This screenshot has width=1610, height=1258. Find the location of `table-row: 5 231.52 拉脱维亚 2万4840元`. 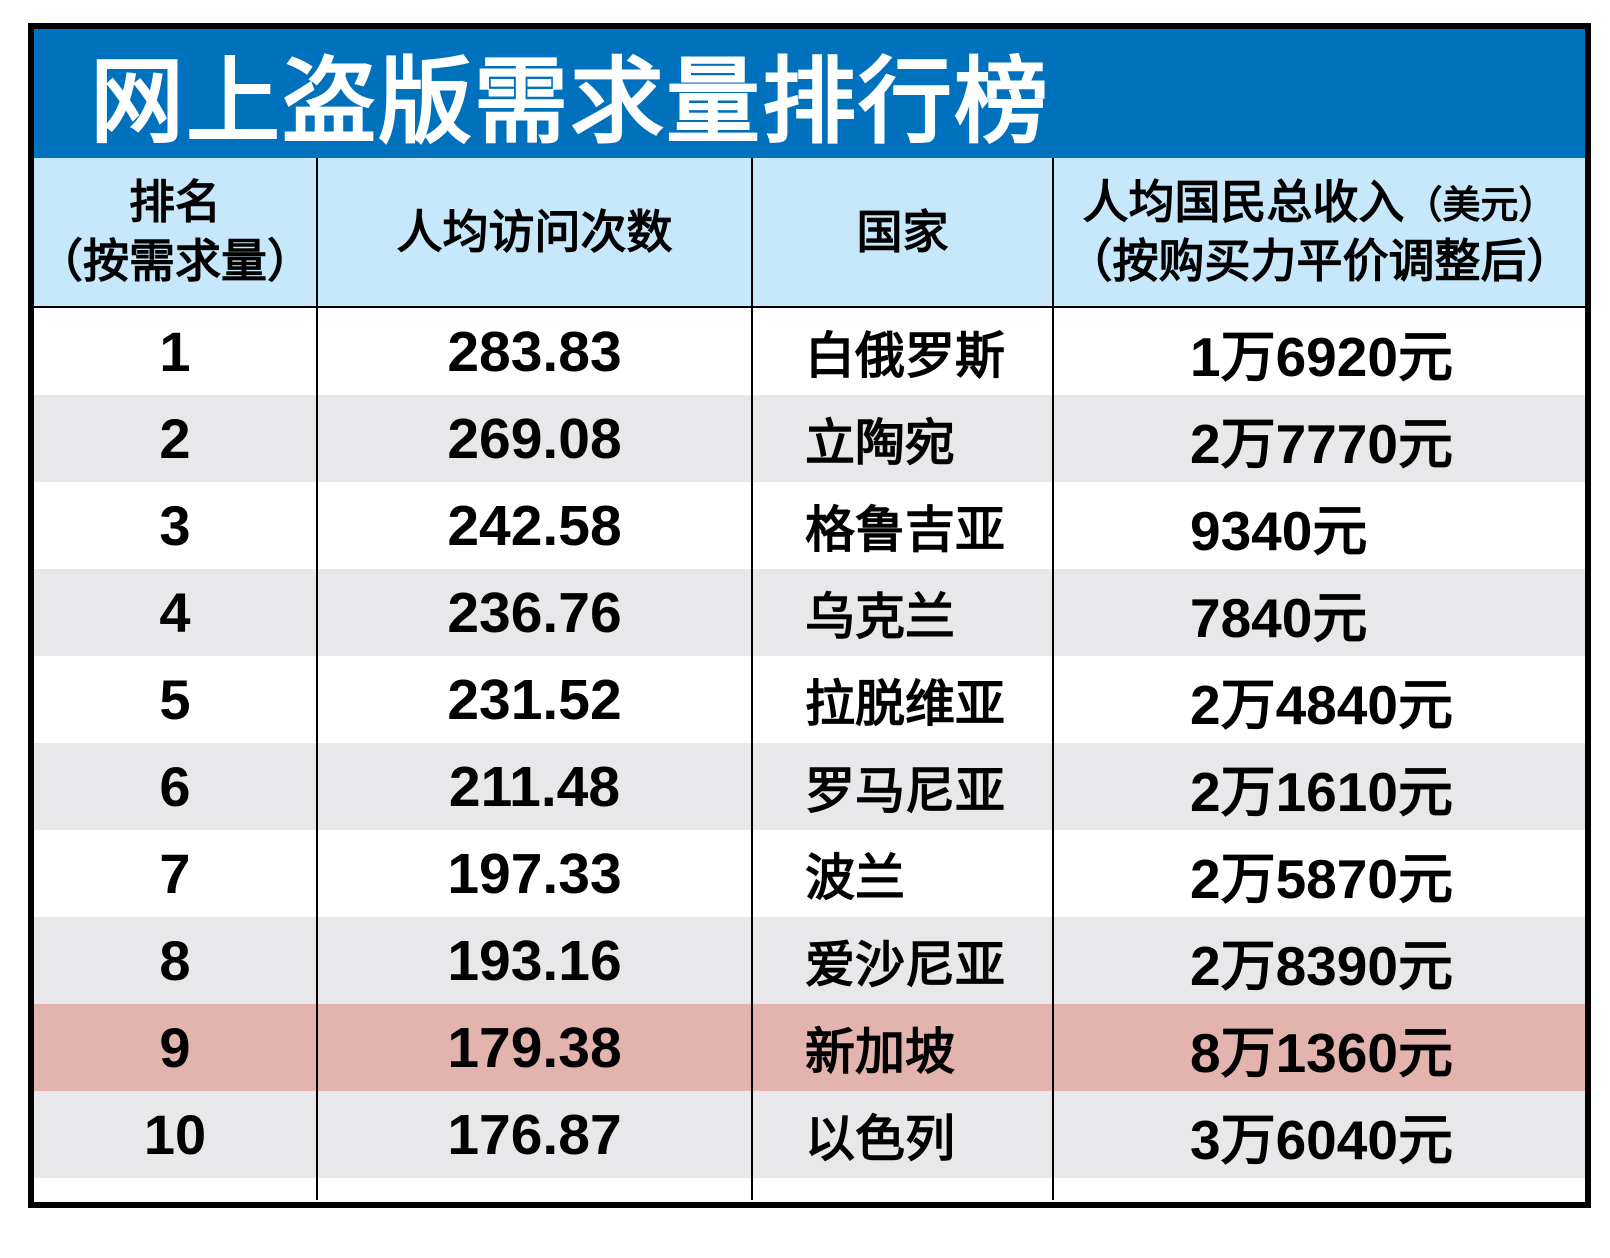

table-row: 5 231.52 拉脱维亚 2万4840元 is located at coordinates (809, 699).